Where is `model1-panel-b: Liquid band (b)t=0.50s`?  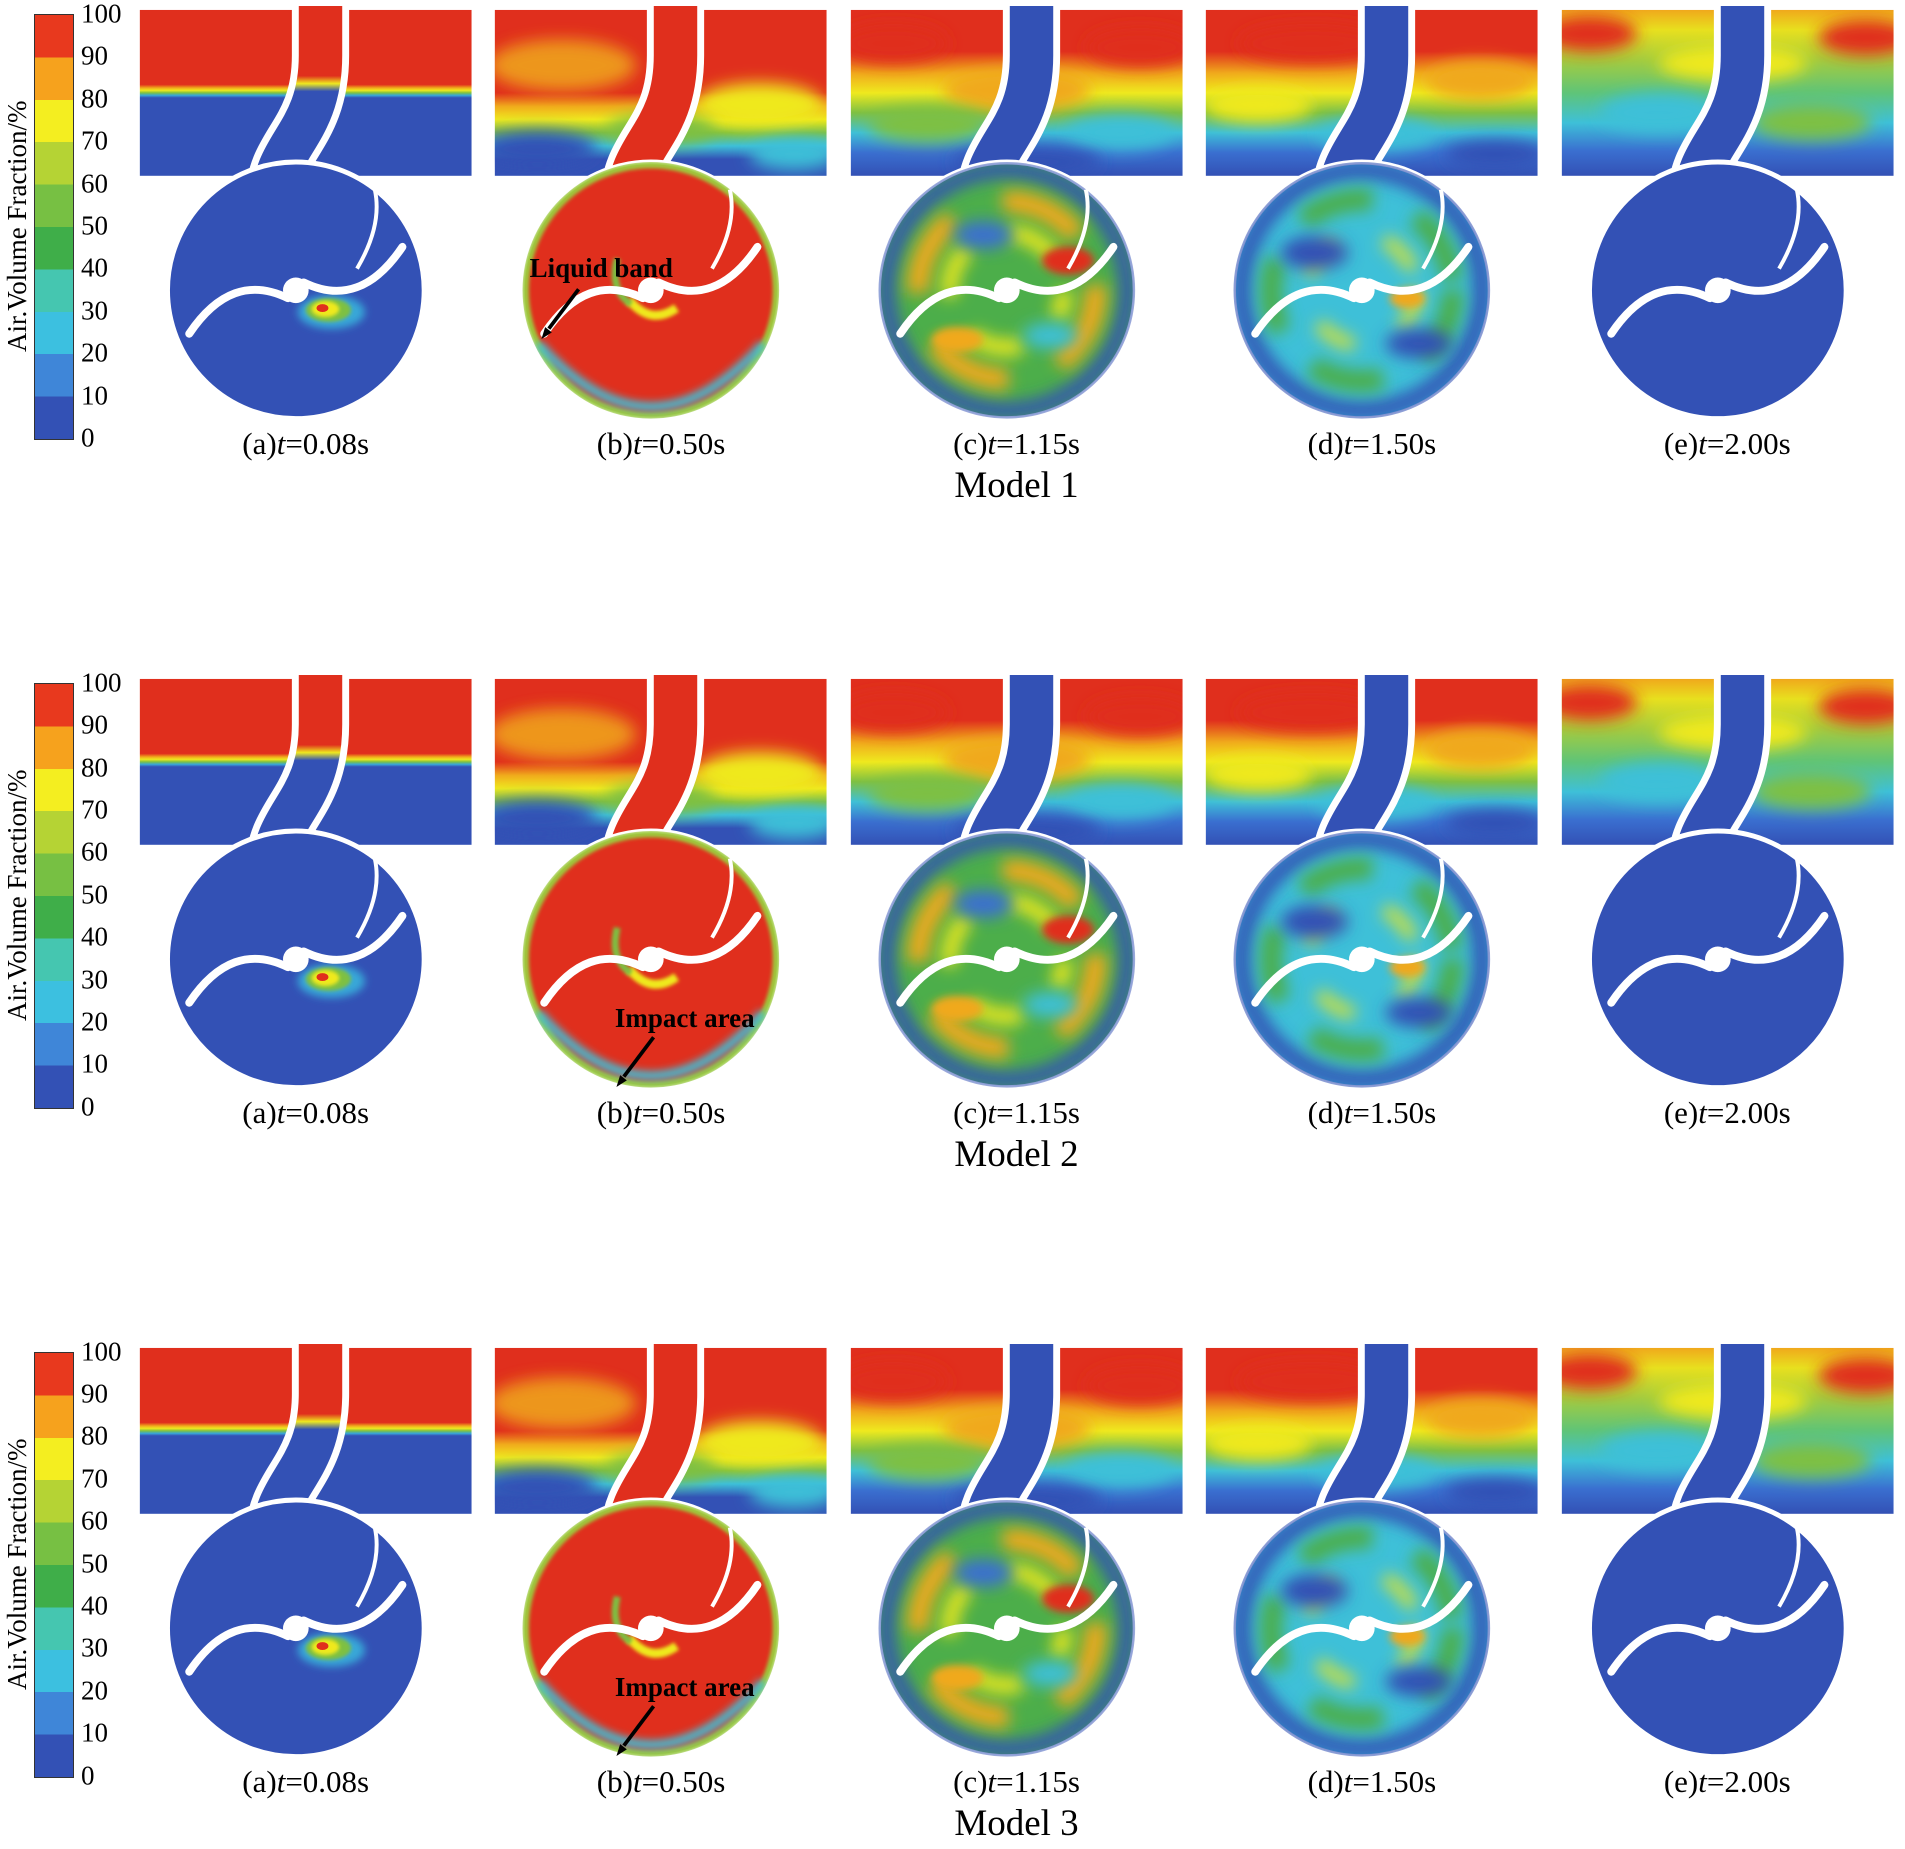
model1-panel-b: Liquid band (b)t=0.50s is located at coordinates (660, 234).